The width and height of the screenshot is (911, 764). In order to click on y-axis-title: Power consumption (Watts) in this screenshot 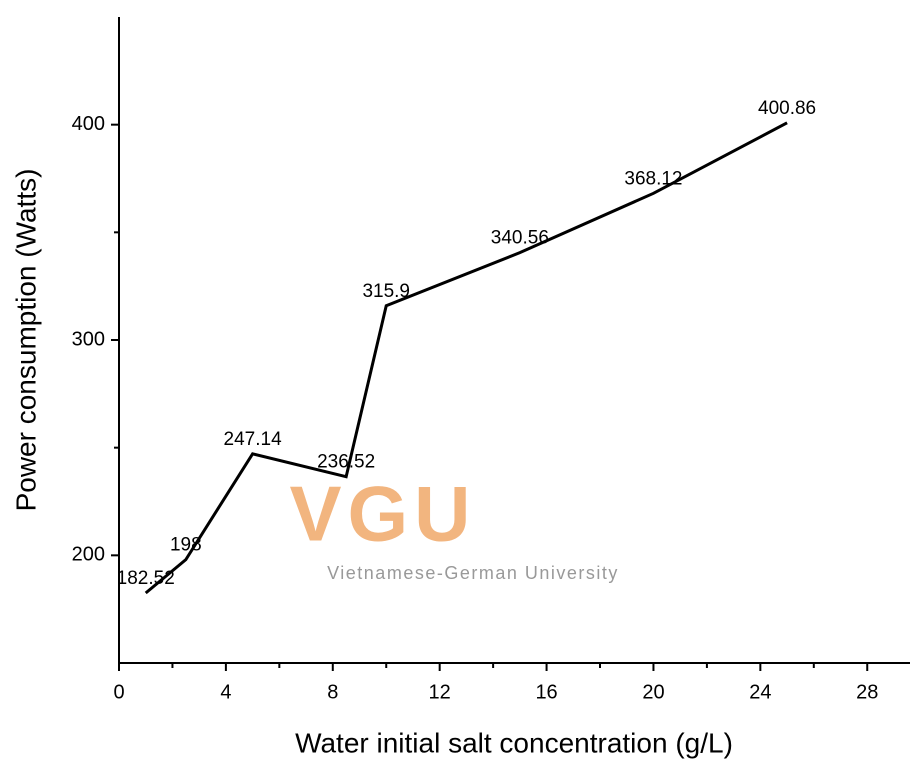, I will do `click(25, 340)`.